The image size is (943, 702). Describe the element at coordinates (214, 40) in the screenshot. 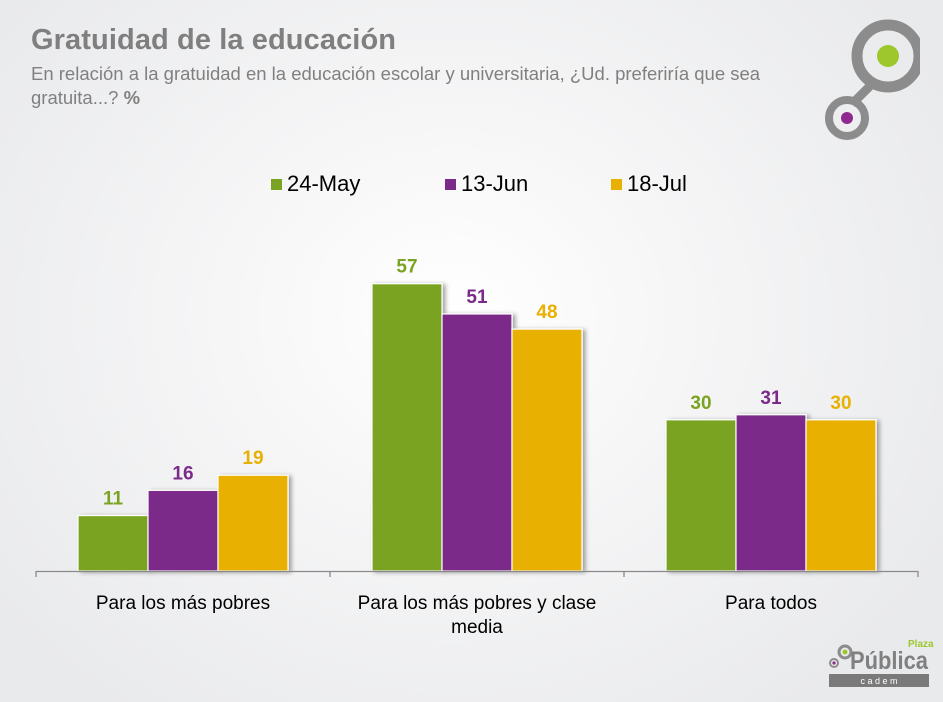

I see `chart-title: Gratuidad de la educación` at that location.